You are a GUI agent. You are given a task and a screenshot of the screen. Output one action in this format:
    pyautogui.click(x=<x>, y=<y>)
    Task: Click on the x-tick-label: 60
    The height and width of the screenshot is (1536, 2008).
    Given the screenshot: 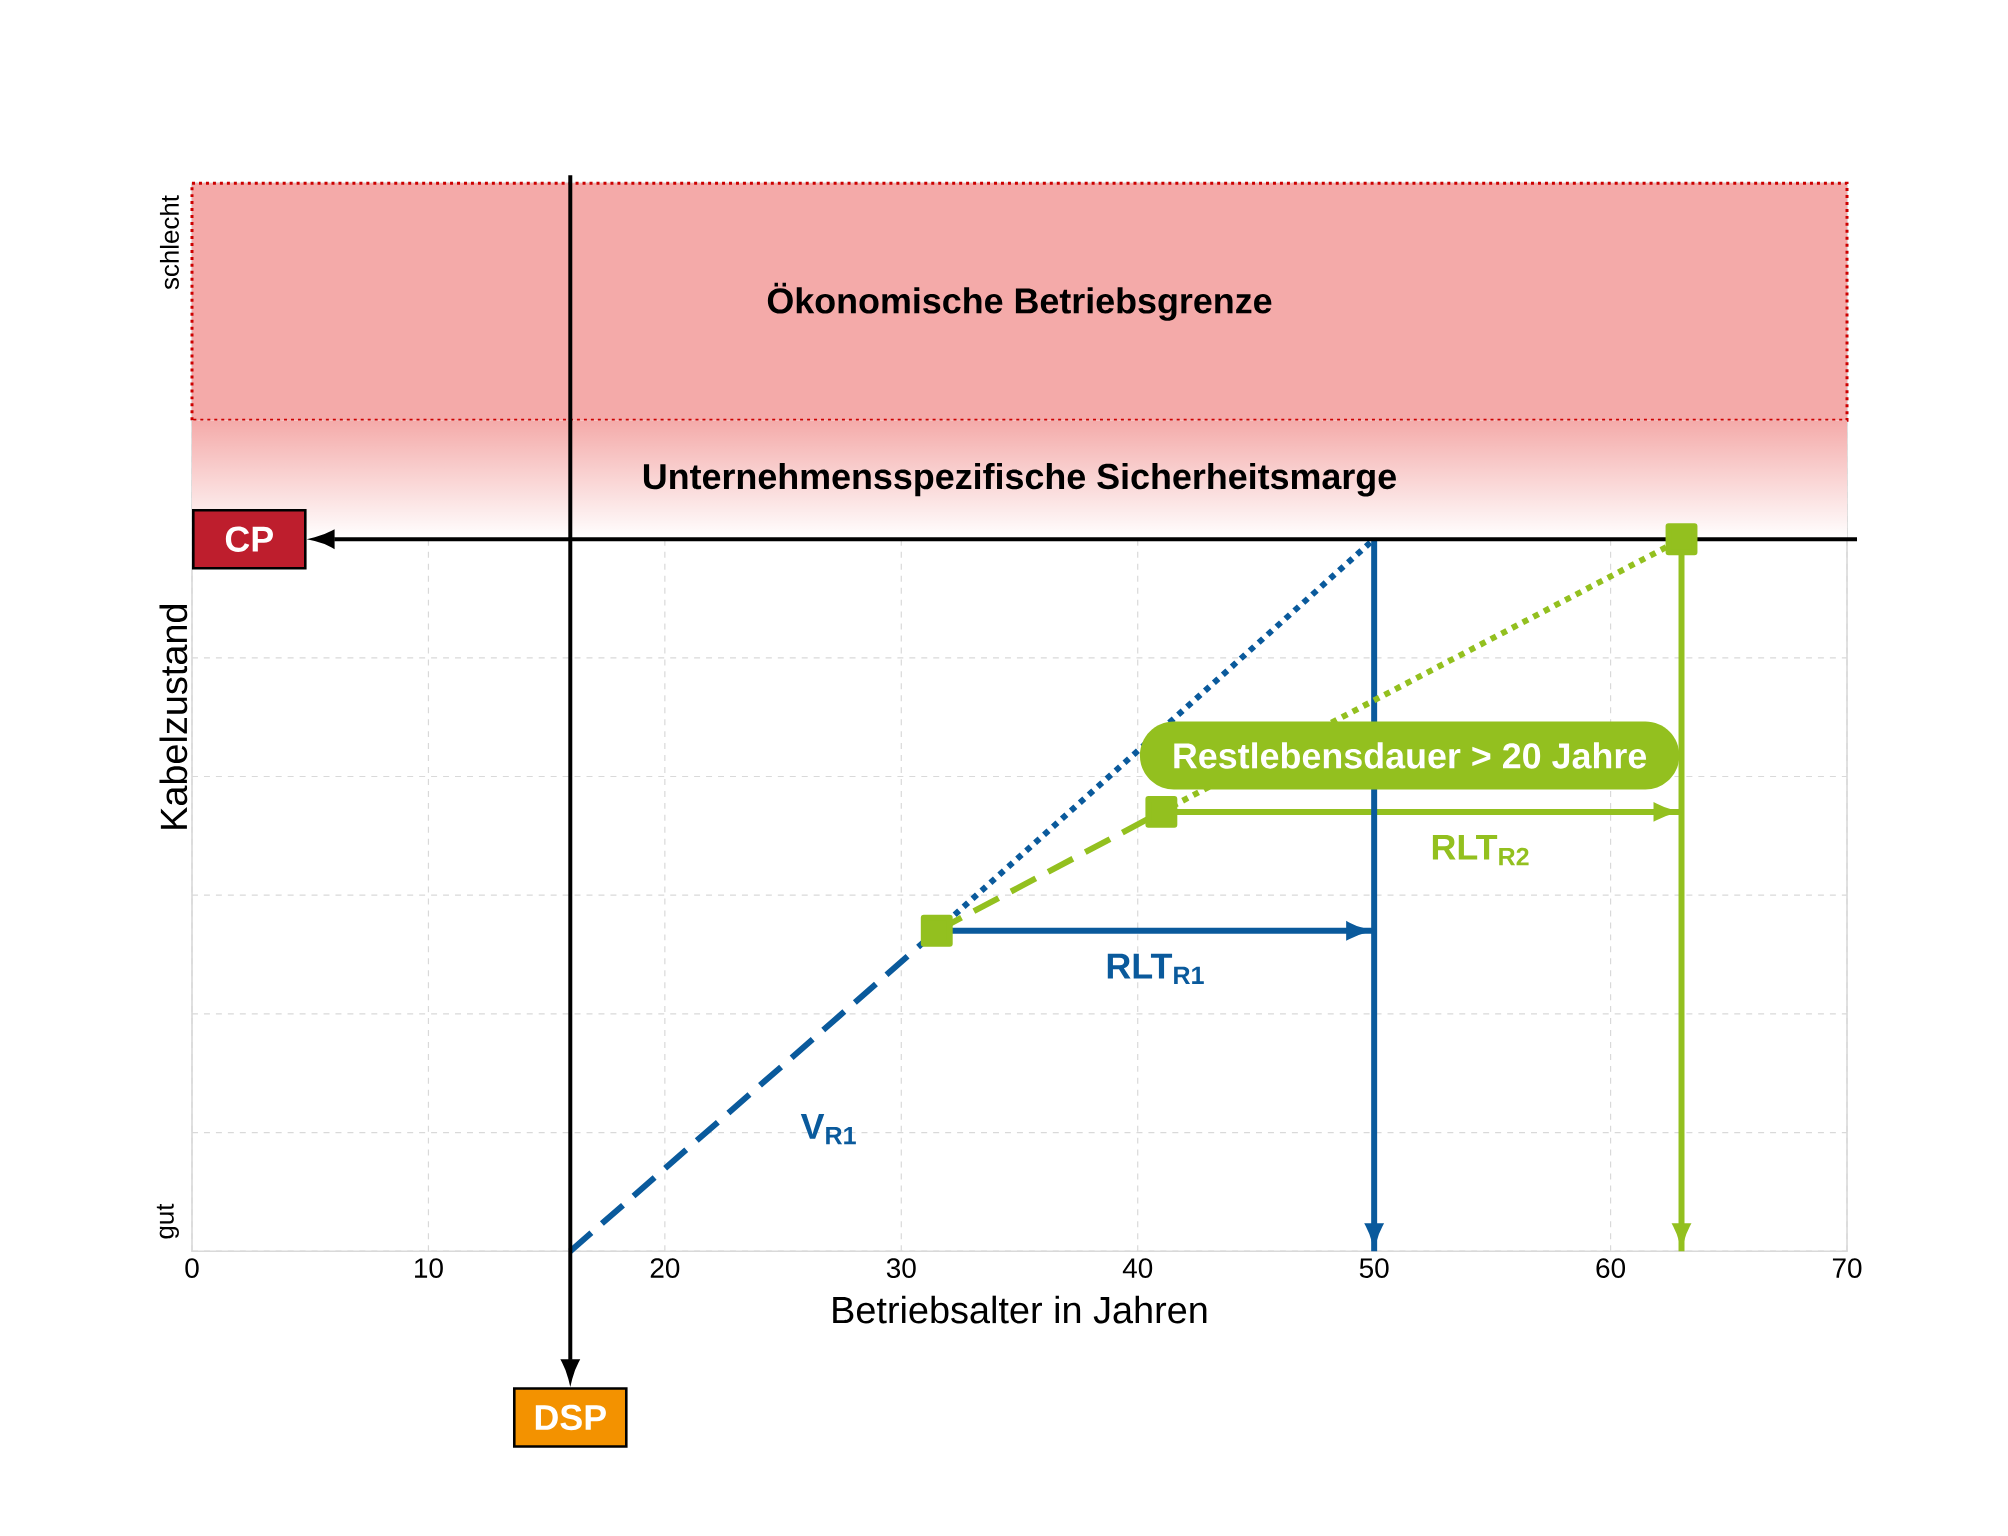 What is the action you would take?
    pyautogui.click(x=1611, y=1268)
    